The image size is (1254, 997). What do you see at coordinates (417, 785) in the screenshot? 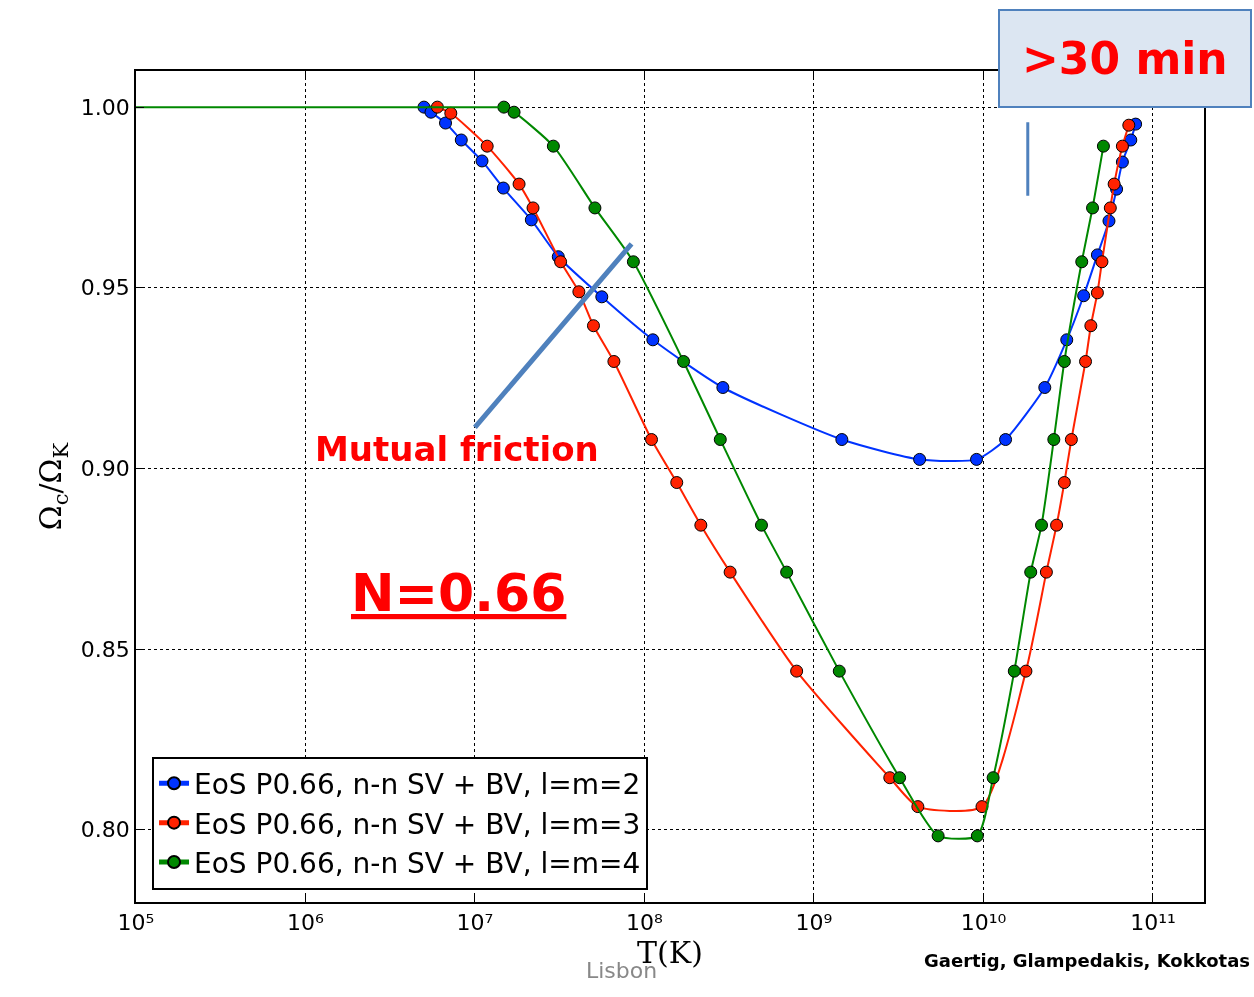
I see `legend-label: EoS P0.66, n-n SV + BV, l=m=2` at bounding box center [417, 785].